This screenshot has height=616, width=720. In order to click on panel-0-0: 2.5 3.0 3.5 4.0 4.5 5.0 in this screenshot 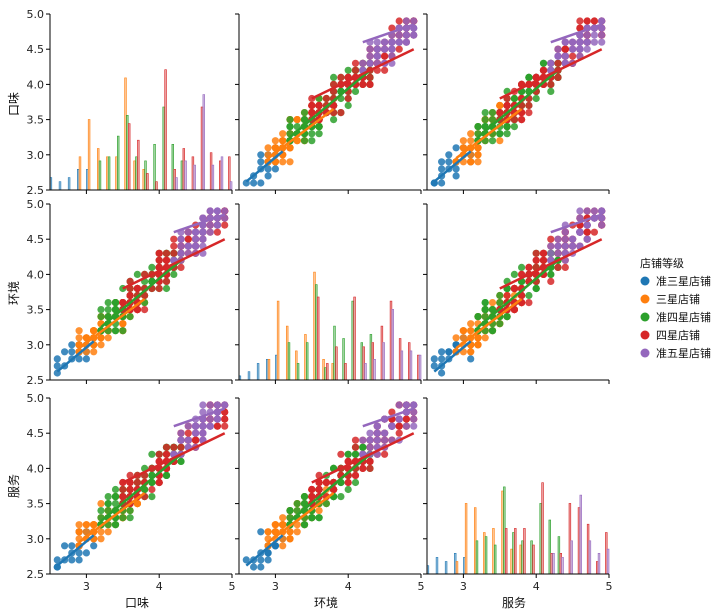, I will do `click(130, 102)`.